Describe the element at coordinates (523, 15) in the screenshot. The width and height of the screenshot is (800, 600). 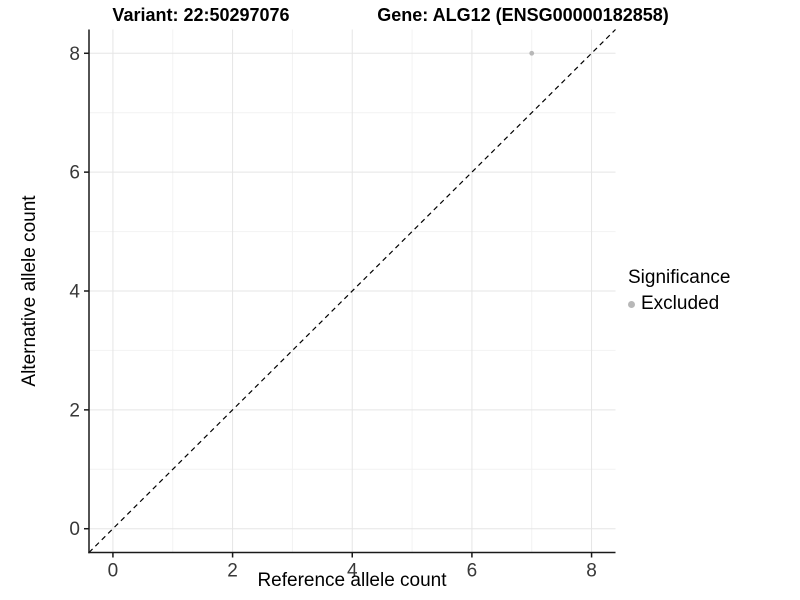
I see `plot-title-gene: Gene: ALG12 (ENSG00000182858)` at that location.